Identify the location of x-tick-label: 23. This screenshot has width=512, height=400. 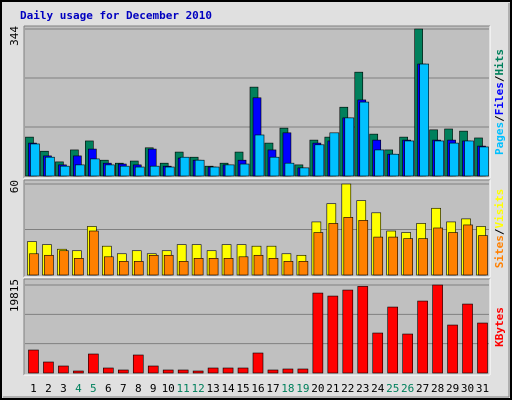
(362, 388).